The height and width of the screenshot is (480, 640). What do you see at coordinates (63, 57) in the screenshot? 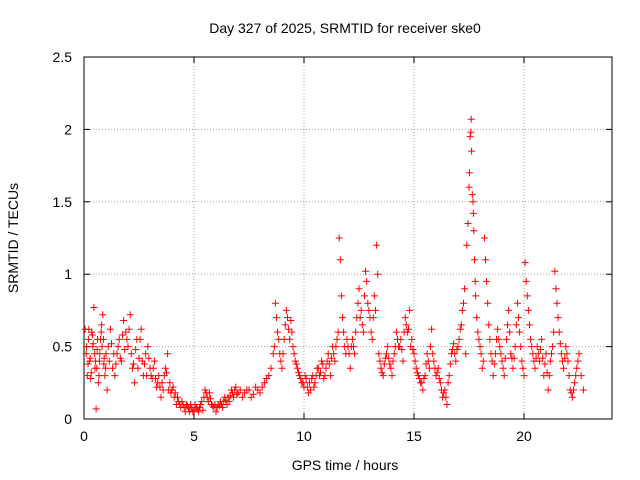
I see `y-tick-label: 2.5` at bounding box center [63, 57].